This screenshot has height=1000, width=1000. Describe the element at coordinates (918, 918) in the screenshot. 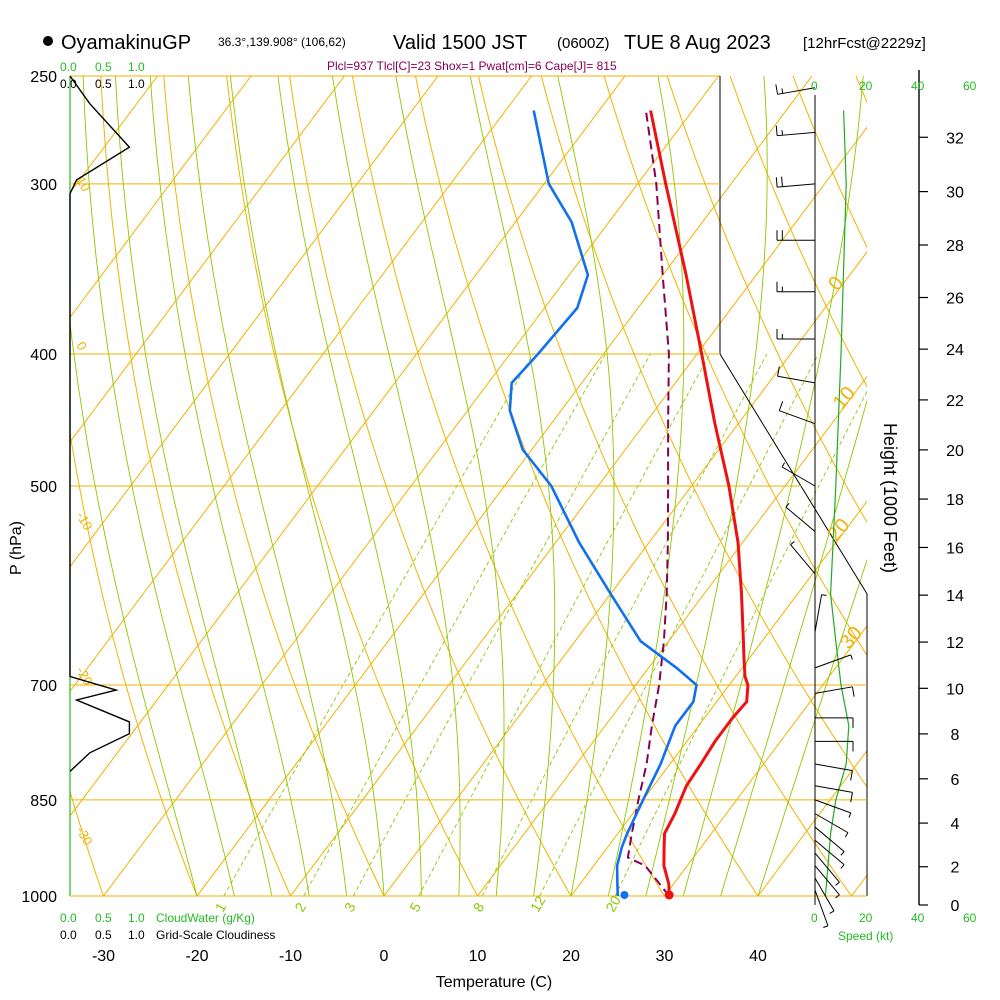

I see `speed-tick-bottom-40: 40` at that location.